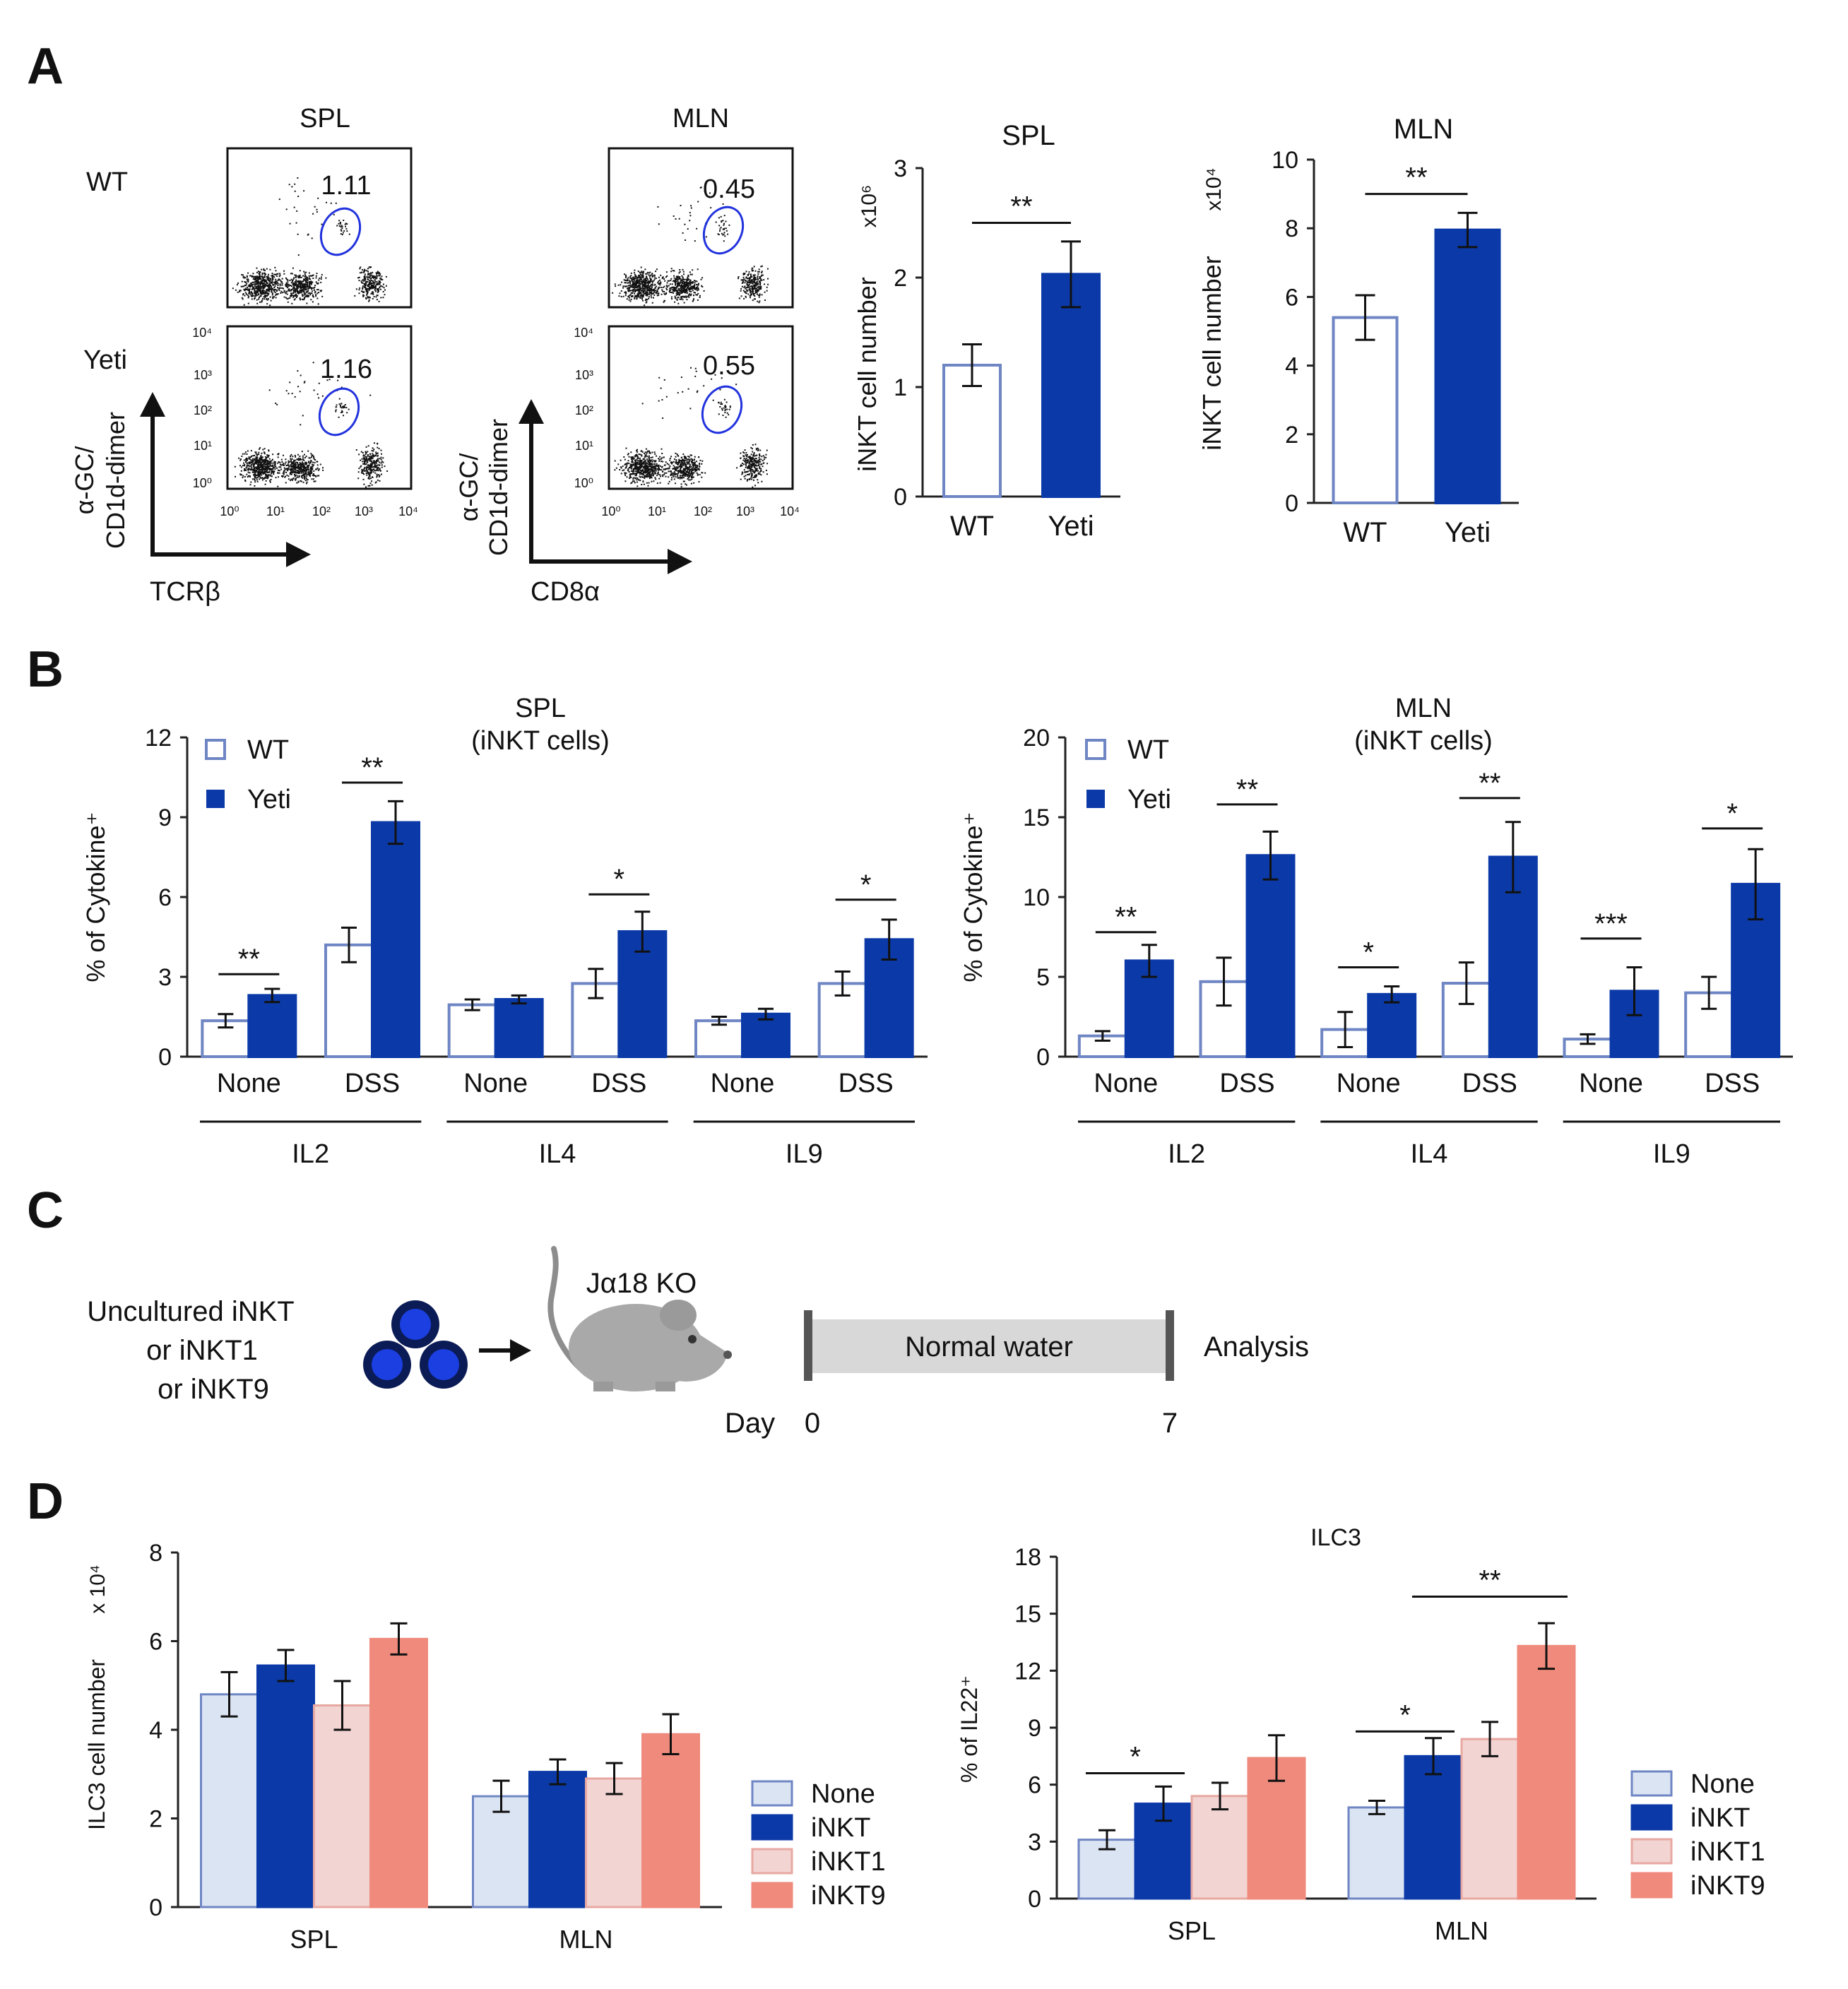  I want to click on mouse-eye, so click(692, 1339).